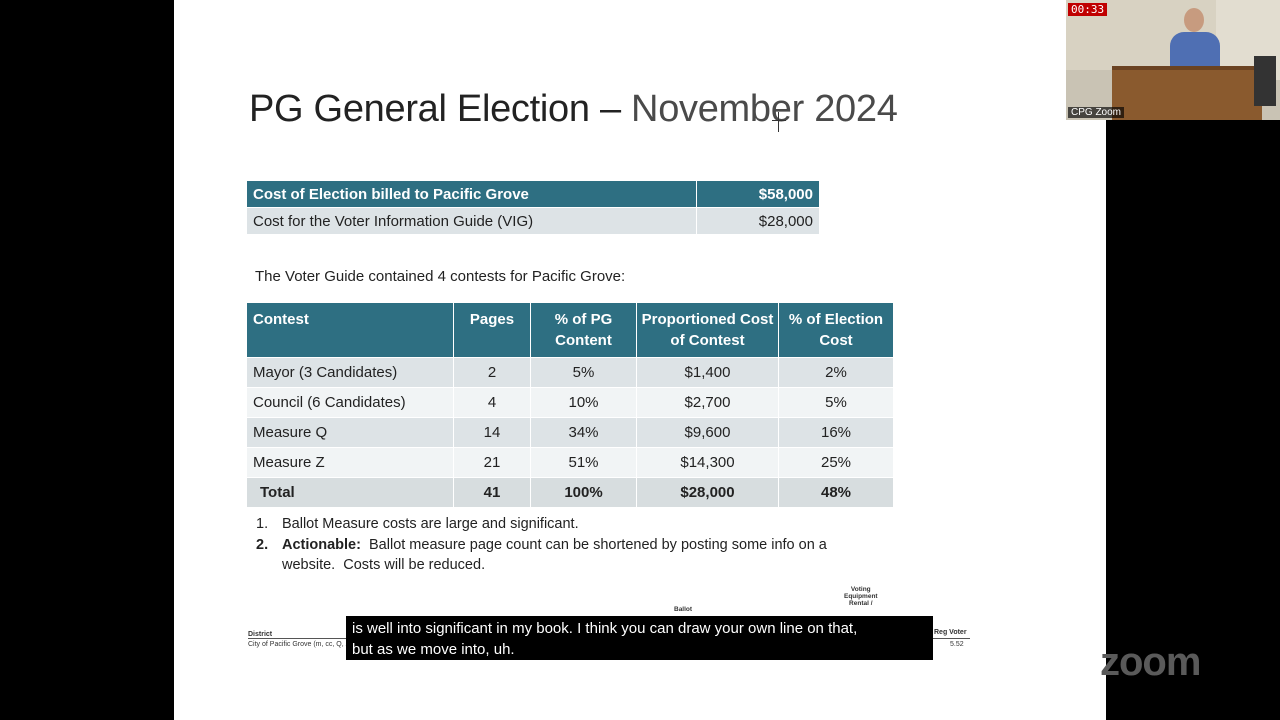 Image resolution: width=1280 pixels, height=720 pixels. Describe the element at coordinates (262, 524) in the screenshot. I see `note-number: 1.` at that location.